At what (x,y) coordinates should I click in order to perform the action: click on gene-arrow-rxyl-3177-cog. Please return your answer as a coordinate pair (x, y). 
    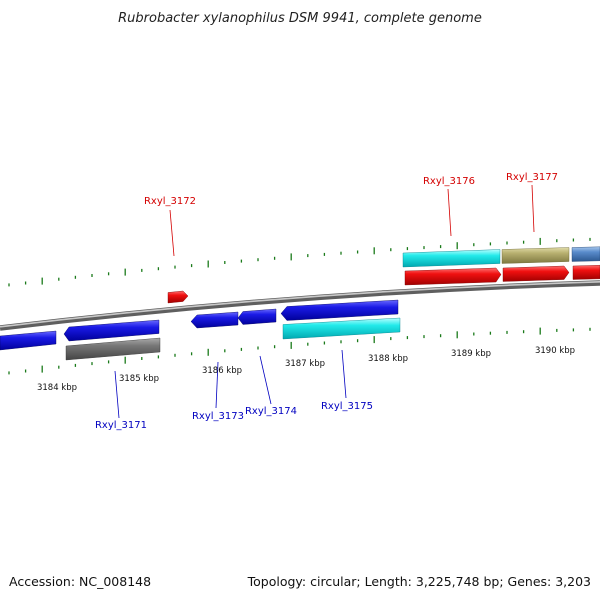
    Looking at the image, I should click on (535, 255).